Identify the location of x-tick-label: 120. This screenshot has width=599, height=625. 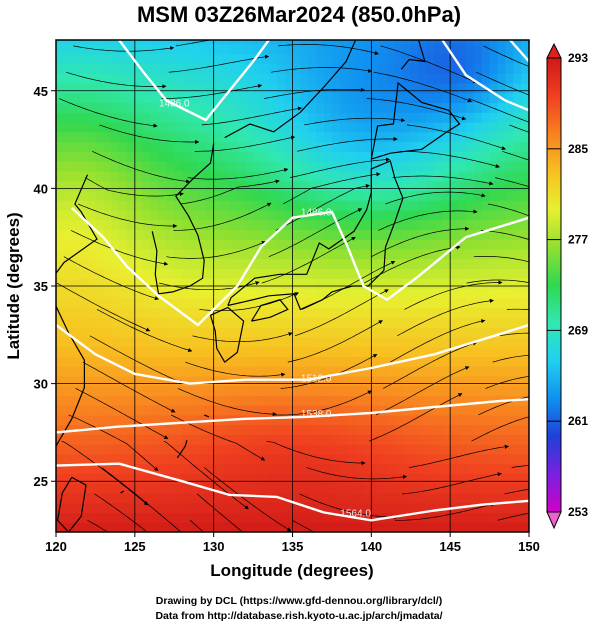
(56, 546).